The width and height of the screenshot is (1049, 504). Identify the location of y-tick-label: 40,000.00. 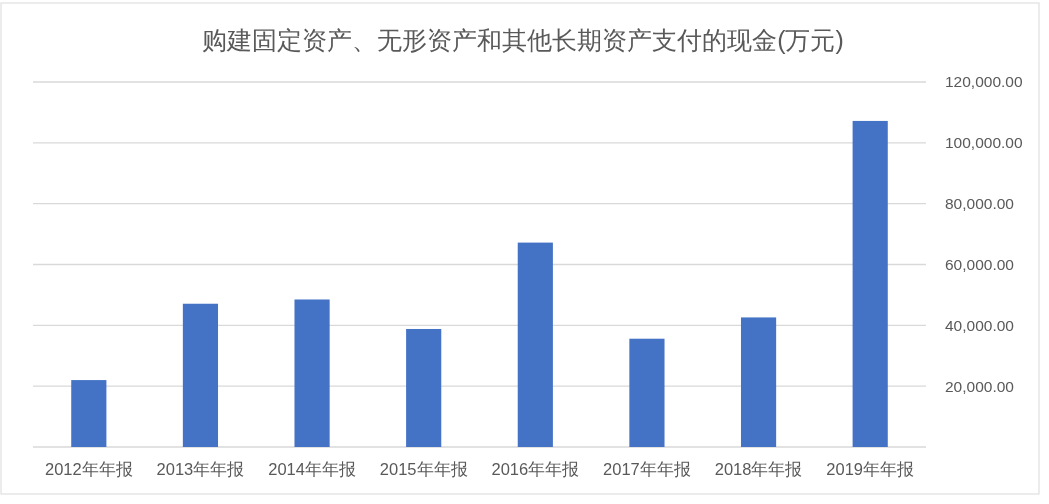
(980, 325).